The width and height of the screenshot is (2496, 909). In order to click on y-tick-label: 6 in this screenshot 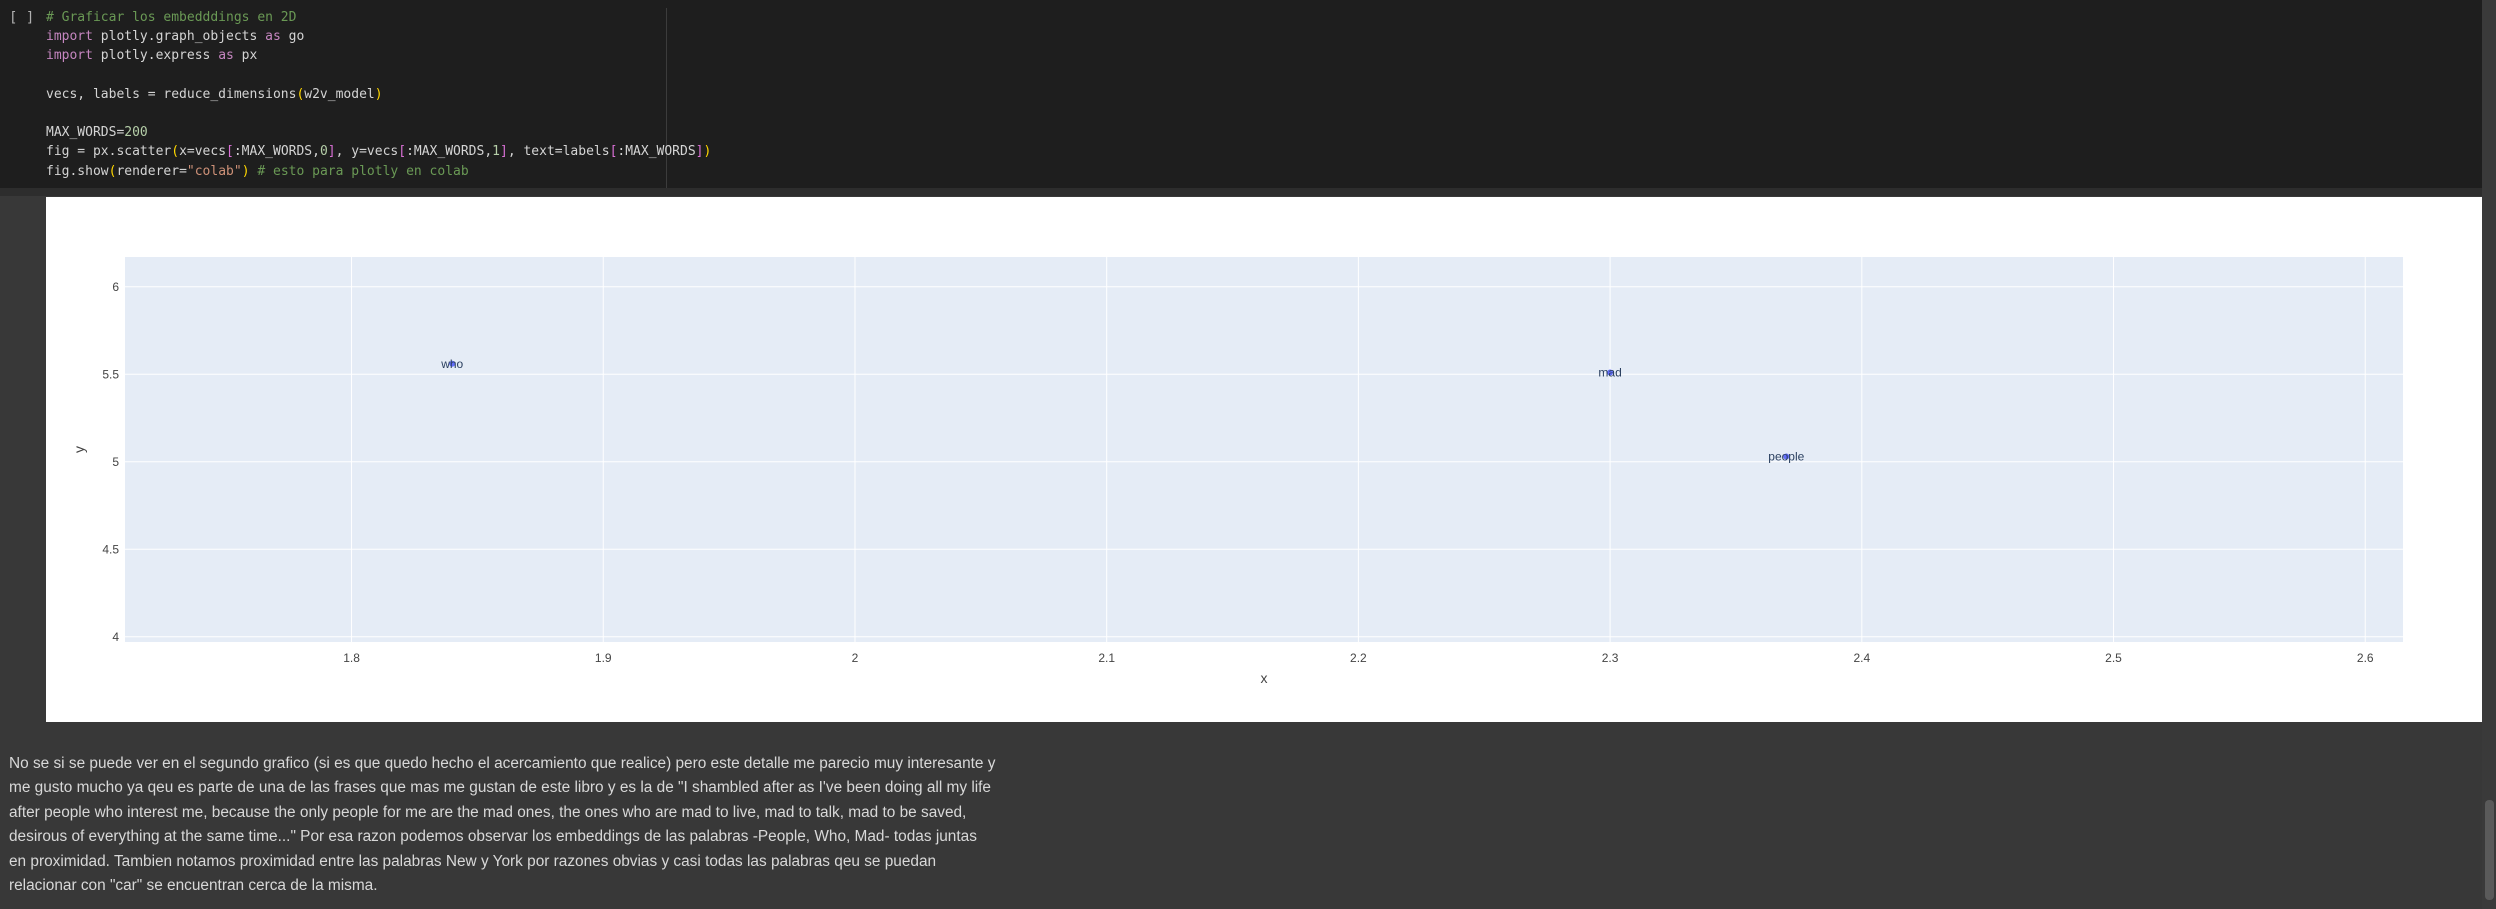, I will do `click(115, 287)`.